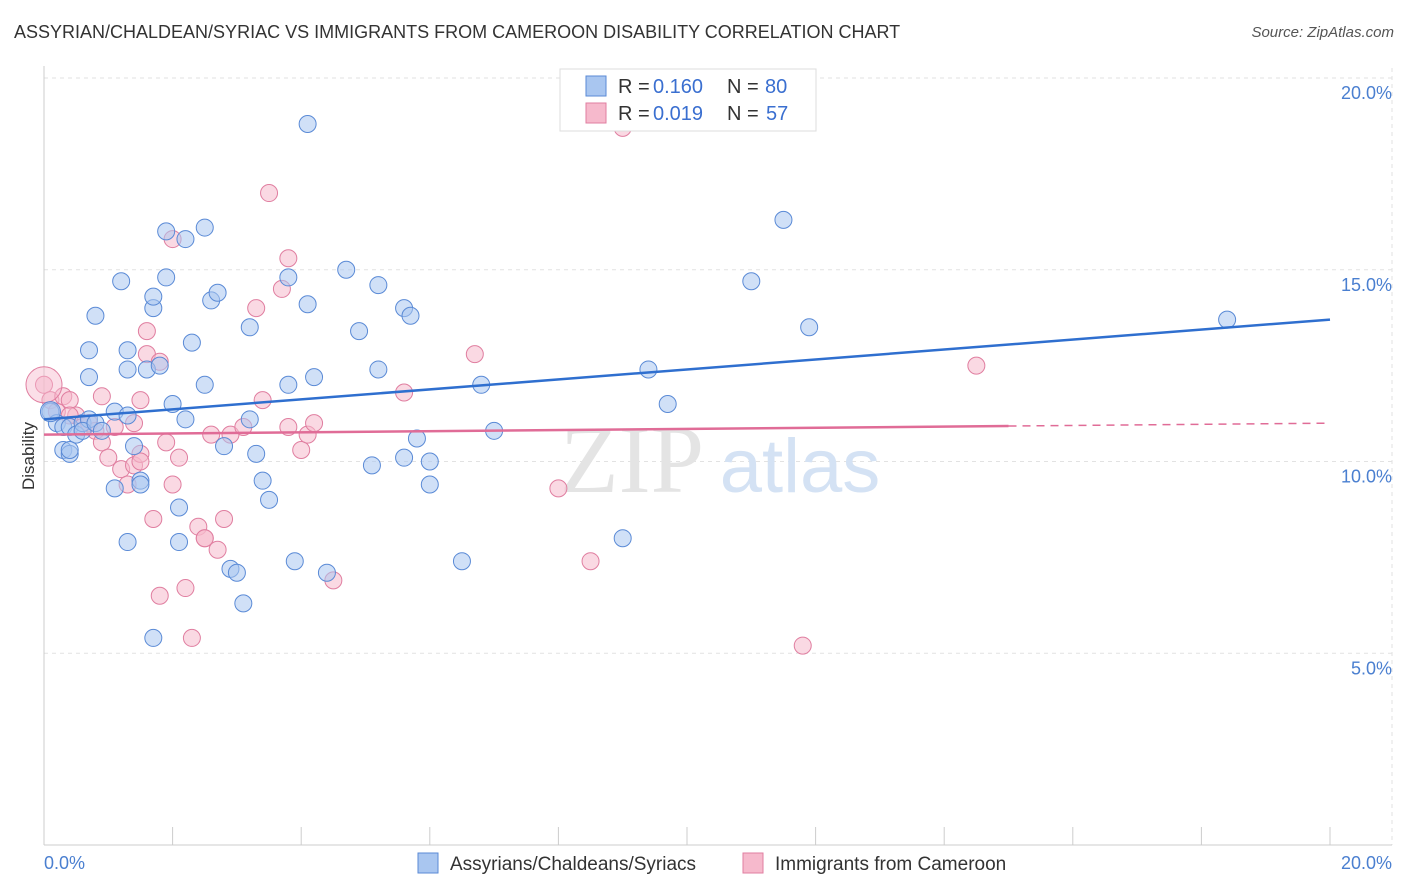  What do you see at coordinates (777, 114) in the screenshot?
I see `legend-n-value-2: 57` at bounding box center [777, 114].